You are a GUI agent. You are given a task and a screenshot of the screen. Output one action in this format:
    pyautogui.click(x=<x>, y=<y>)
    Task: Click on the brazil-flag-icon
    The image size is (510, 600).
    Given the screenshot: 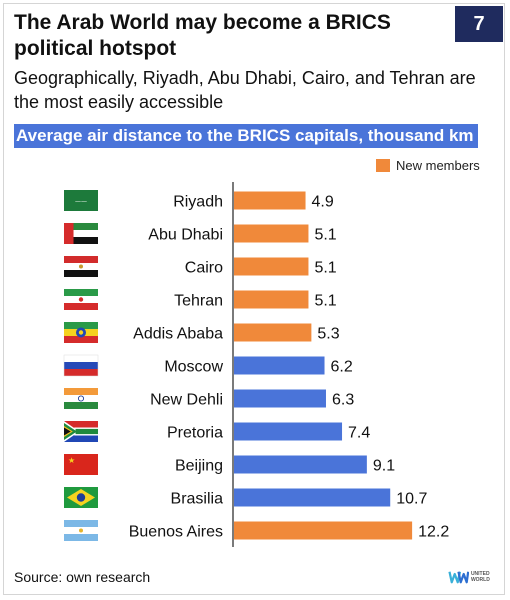 What is the action you would take?
    pyautogui.click(x=81, y=497)
    